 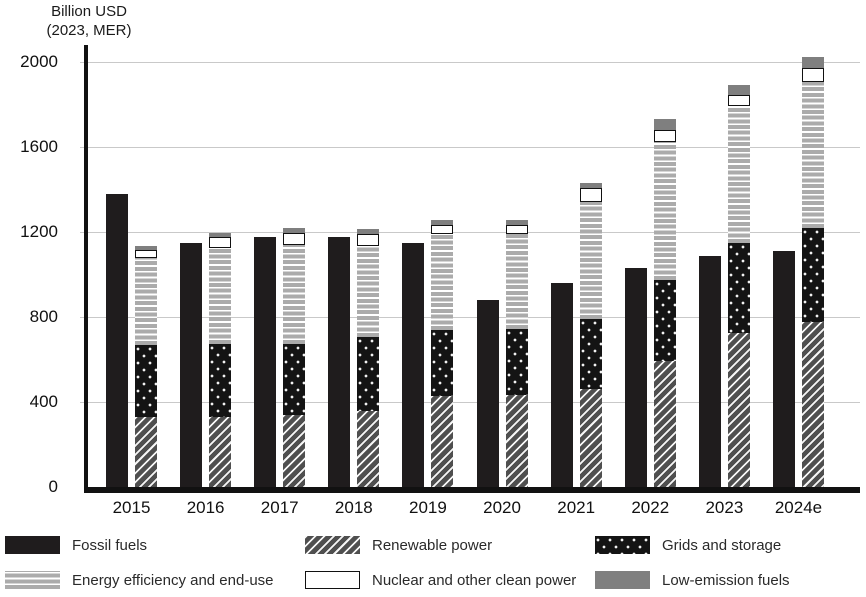 I want to click on segment-renewable-2016, so click(x=220, y=451).